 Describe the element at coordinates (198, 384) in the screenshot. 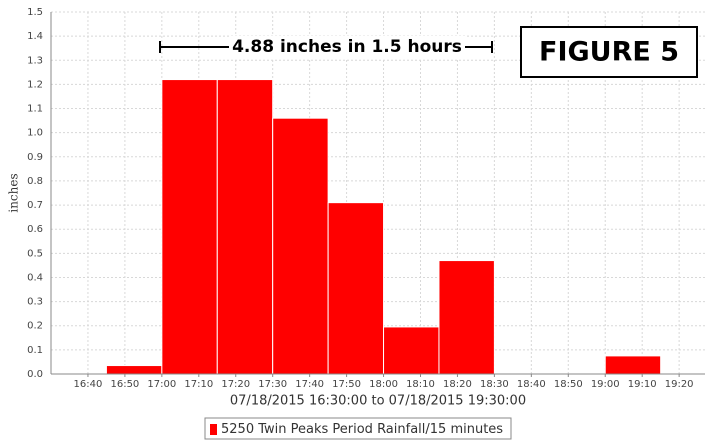

I see `x-tick-label: 17:10` at that location.